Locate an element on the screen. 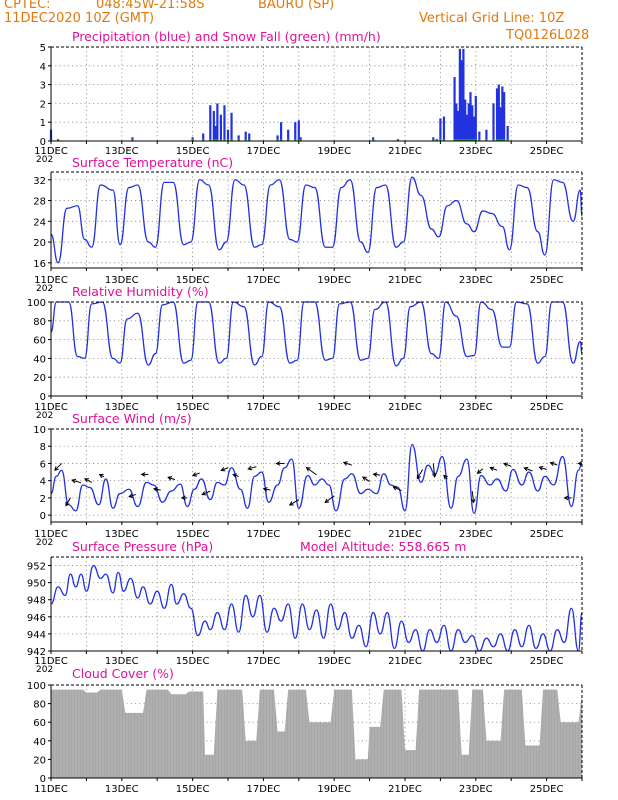  humidity-y-tick-label: 20 is located at coordinates (39, 378).